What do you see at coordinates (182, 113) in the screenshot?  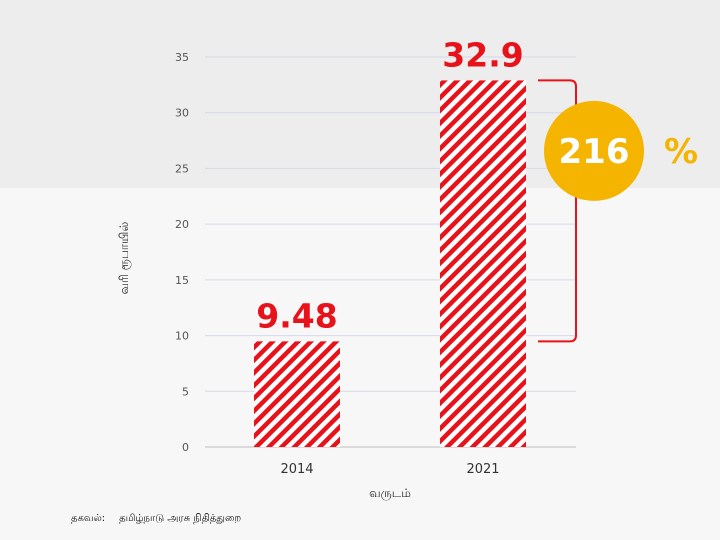 I see `y-tick-label-30: 30` at bounding box center [182, 113].